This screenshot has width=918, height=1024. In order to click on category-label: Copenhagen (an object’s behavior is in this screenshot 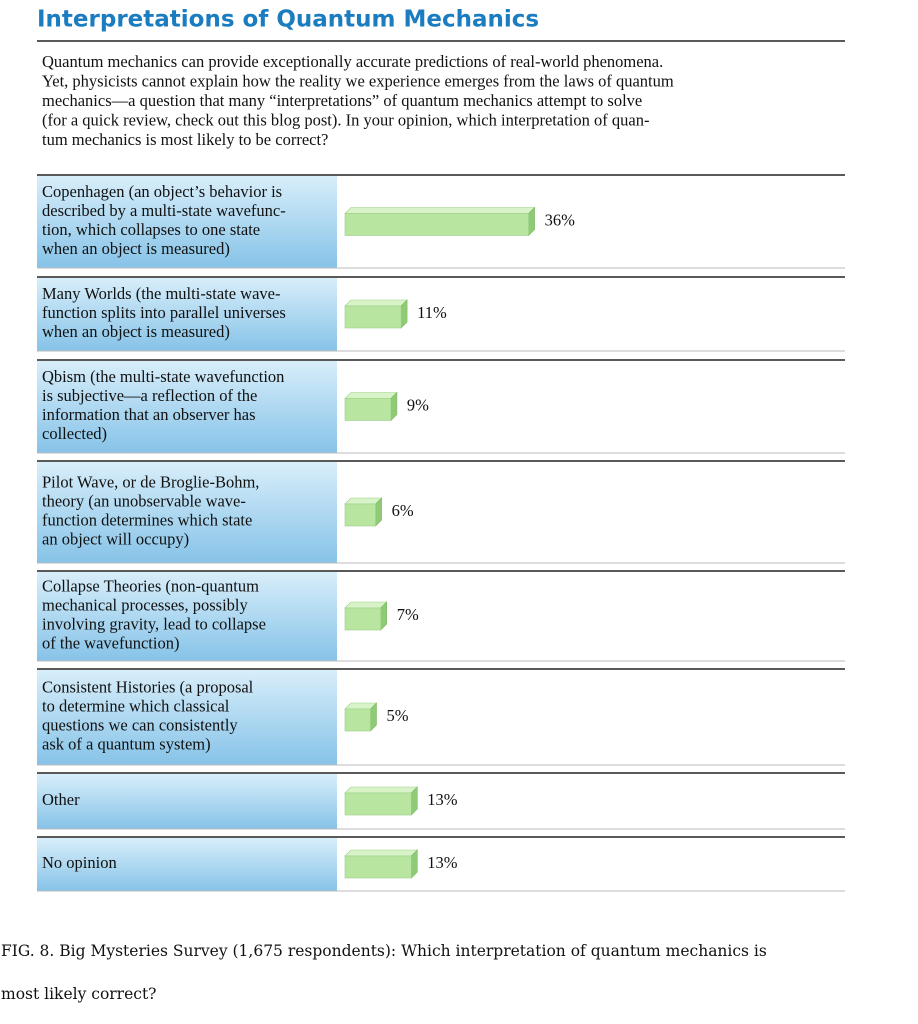, I will do `click(162, 191)`.